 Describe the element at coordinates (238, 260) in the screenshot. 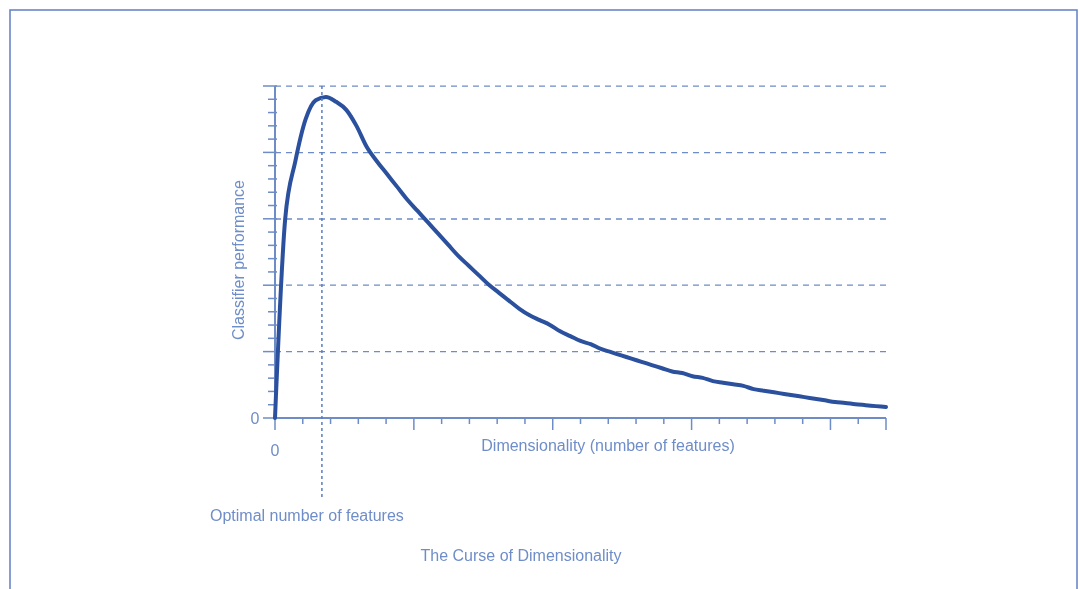

I see `y-axis-title: Classifier performance` at that location.